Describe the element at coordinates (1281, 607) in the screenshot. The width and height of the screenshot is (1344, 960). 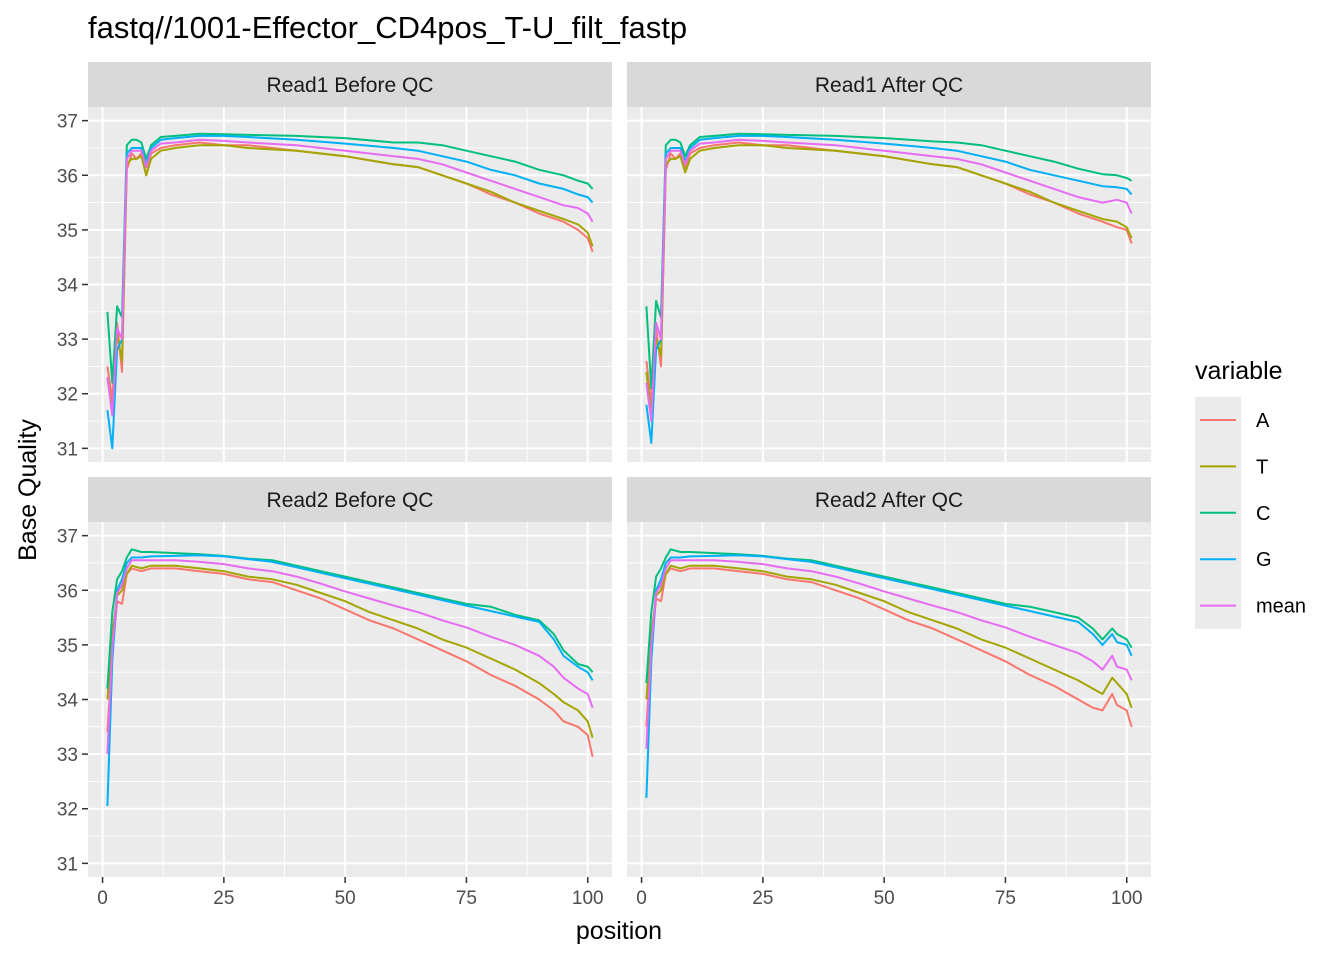
I see `legend-label: mean` at that location.